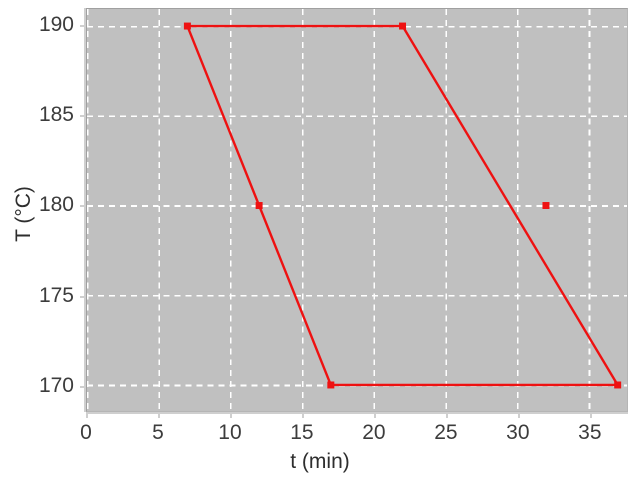  Describe the element at coordinates (590, 432) in the screenshot. I see `x-tick-label: 35` at that location.